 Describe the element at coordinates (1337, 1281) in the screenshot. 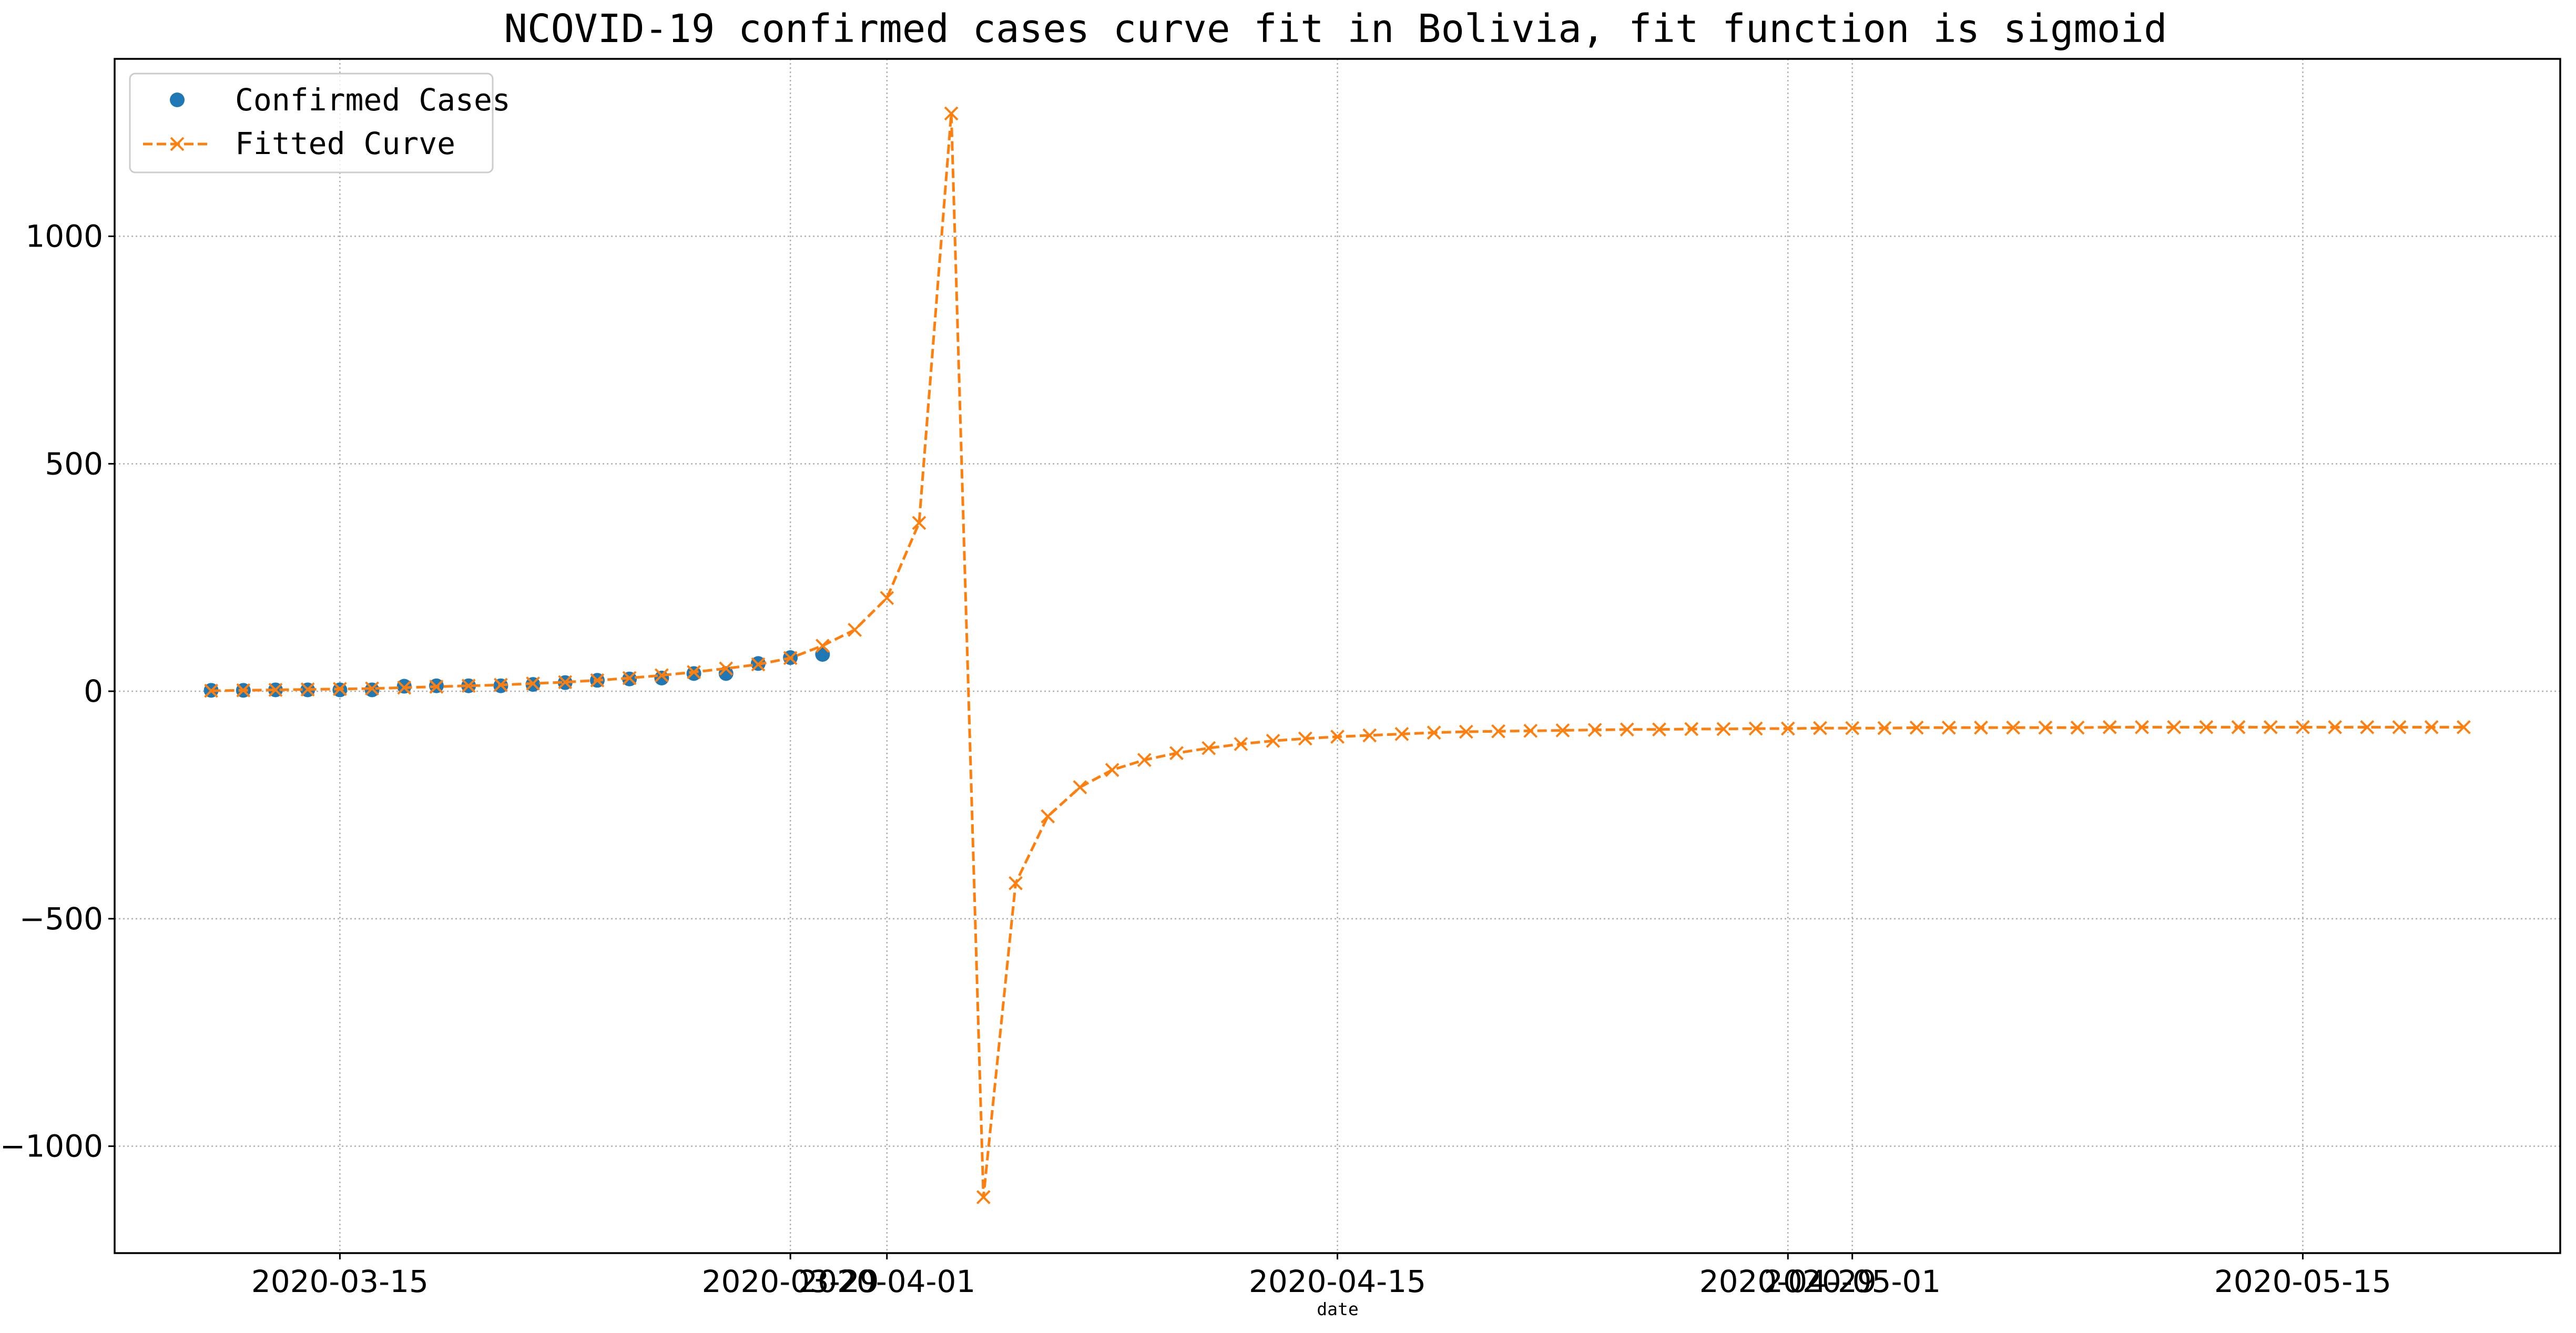

I see `x-tick-label: 2020-04-15` at that location.